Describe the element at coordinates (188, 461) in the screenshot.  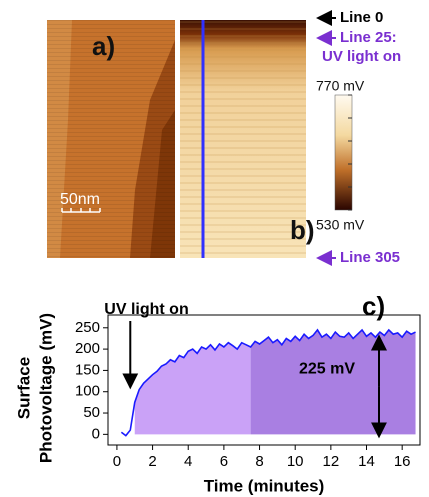
I see `x-tick-label: 4` at that location.